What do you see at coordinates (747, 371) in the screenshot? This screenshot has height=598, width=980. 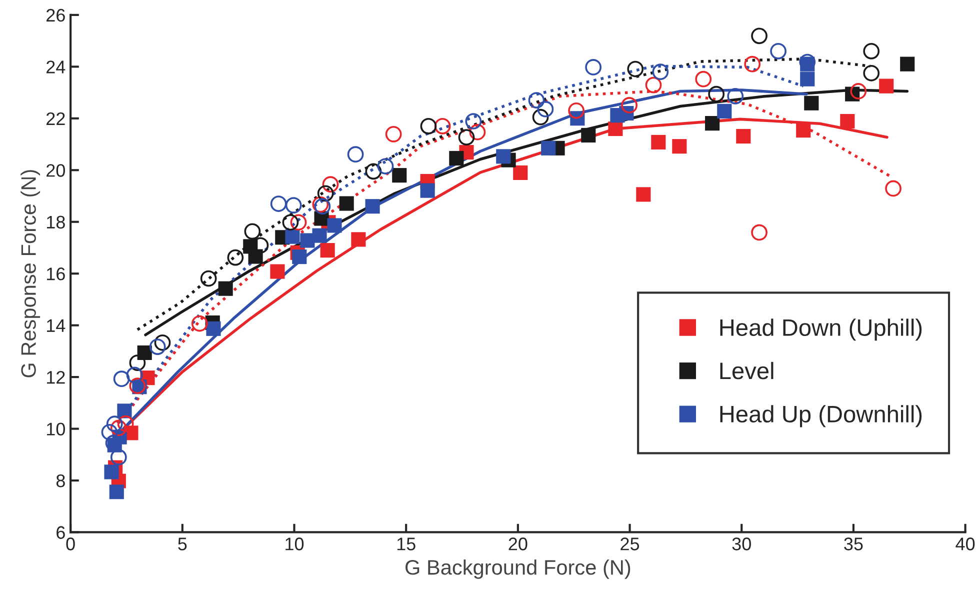 I see `legend-label: Level` at bounding box center [747, 371].